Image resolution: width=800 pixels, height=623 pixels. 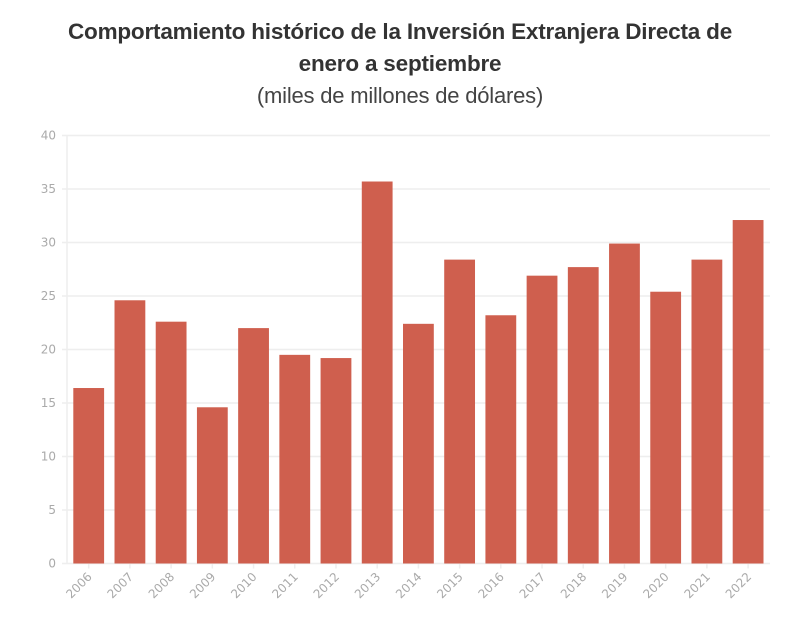 What do you see at coordinates (573, 585) in the screenshot?
I see `x-tick-label: 2018` at bounding box center [573, 585].